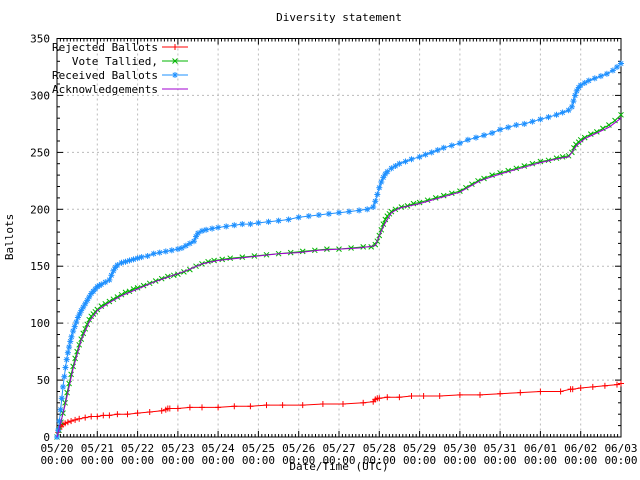 This screenshot has height=480, width=640. What do you see at coordinates (115, 61) in the screenshot?
I see `legend-label-vote-tallied: Vote Tallied,` at bounding box center [115, 61].